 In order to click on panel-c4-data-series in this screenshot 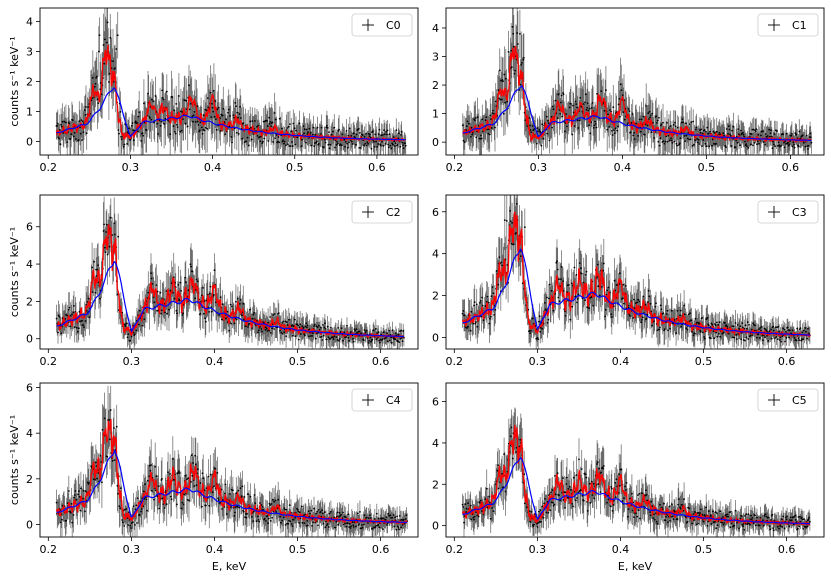, I will do `click(232, 461)`.